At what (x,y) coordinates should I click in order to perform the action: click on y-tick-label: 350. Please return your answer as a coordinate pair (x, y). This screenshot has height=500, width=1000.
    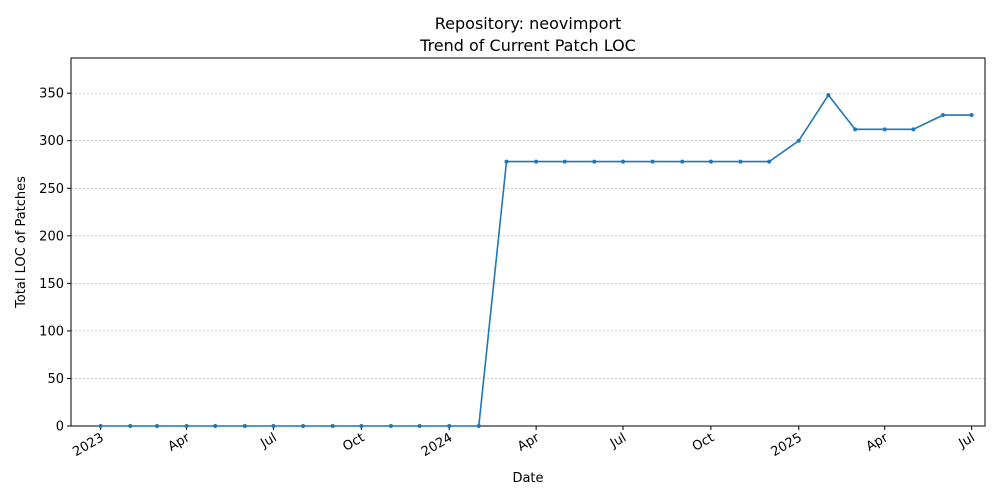
    Looking at the image, I should click on (51, 94).